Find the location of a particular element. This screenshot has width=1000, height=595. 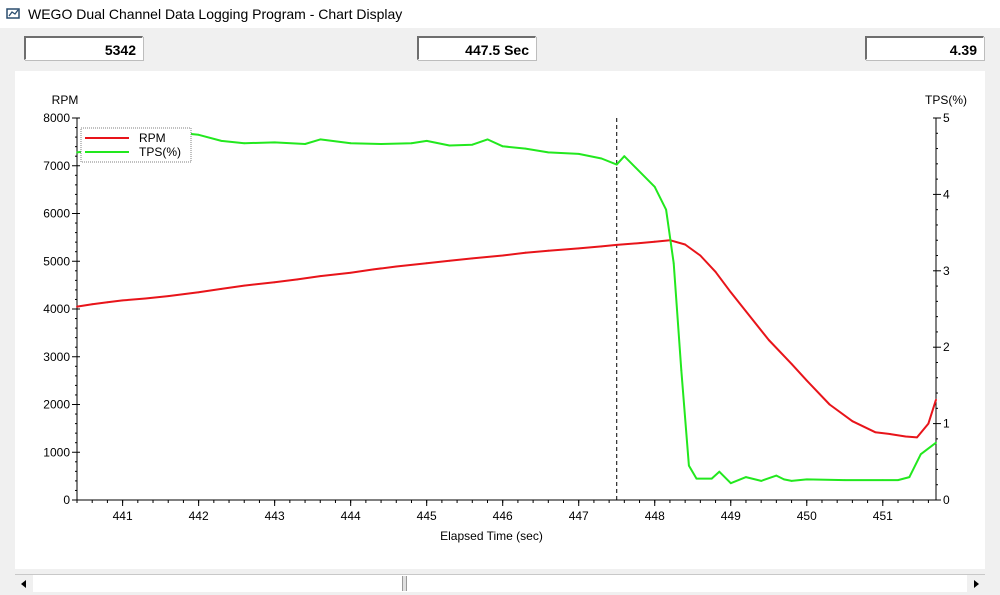

x-tick-label: 451 is located at coordinates (883, 516).